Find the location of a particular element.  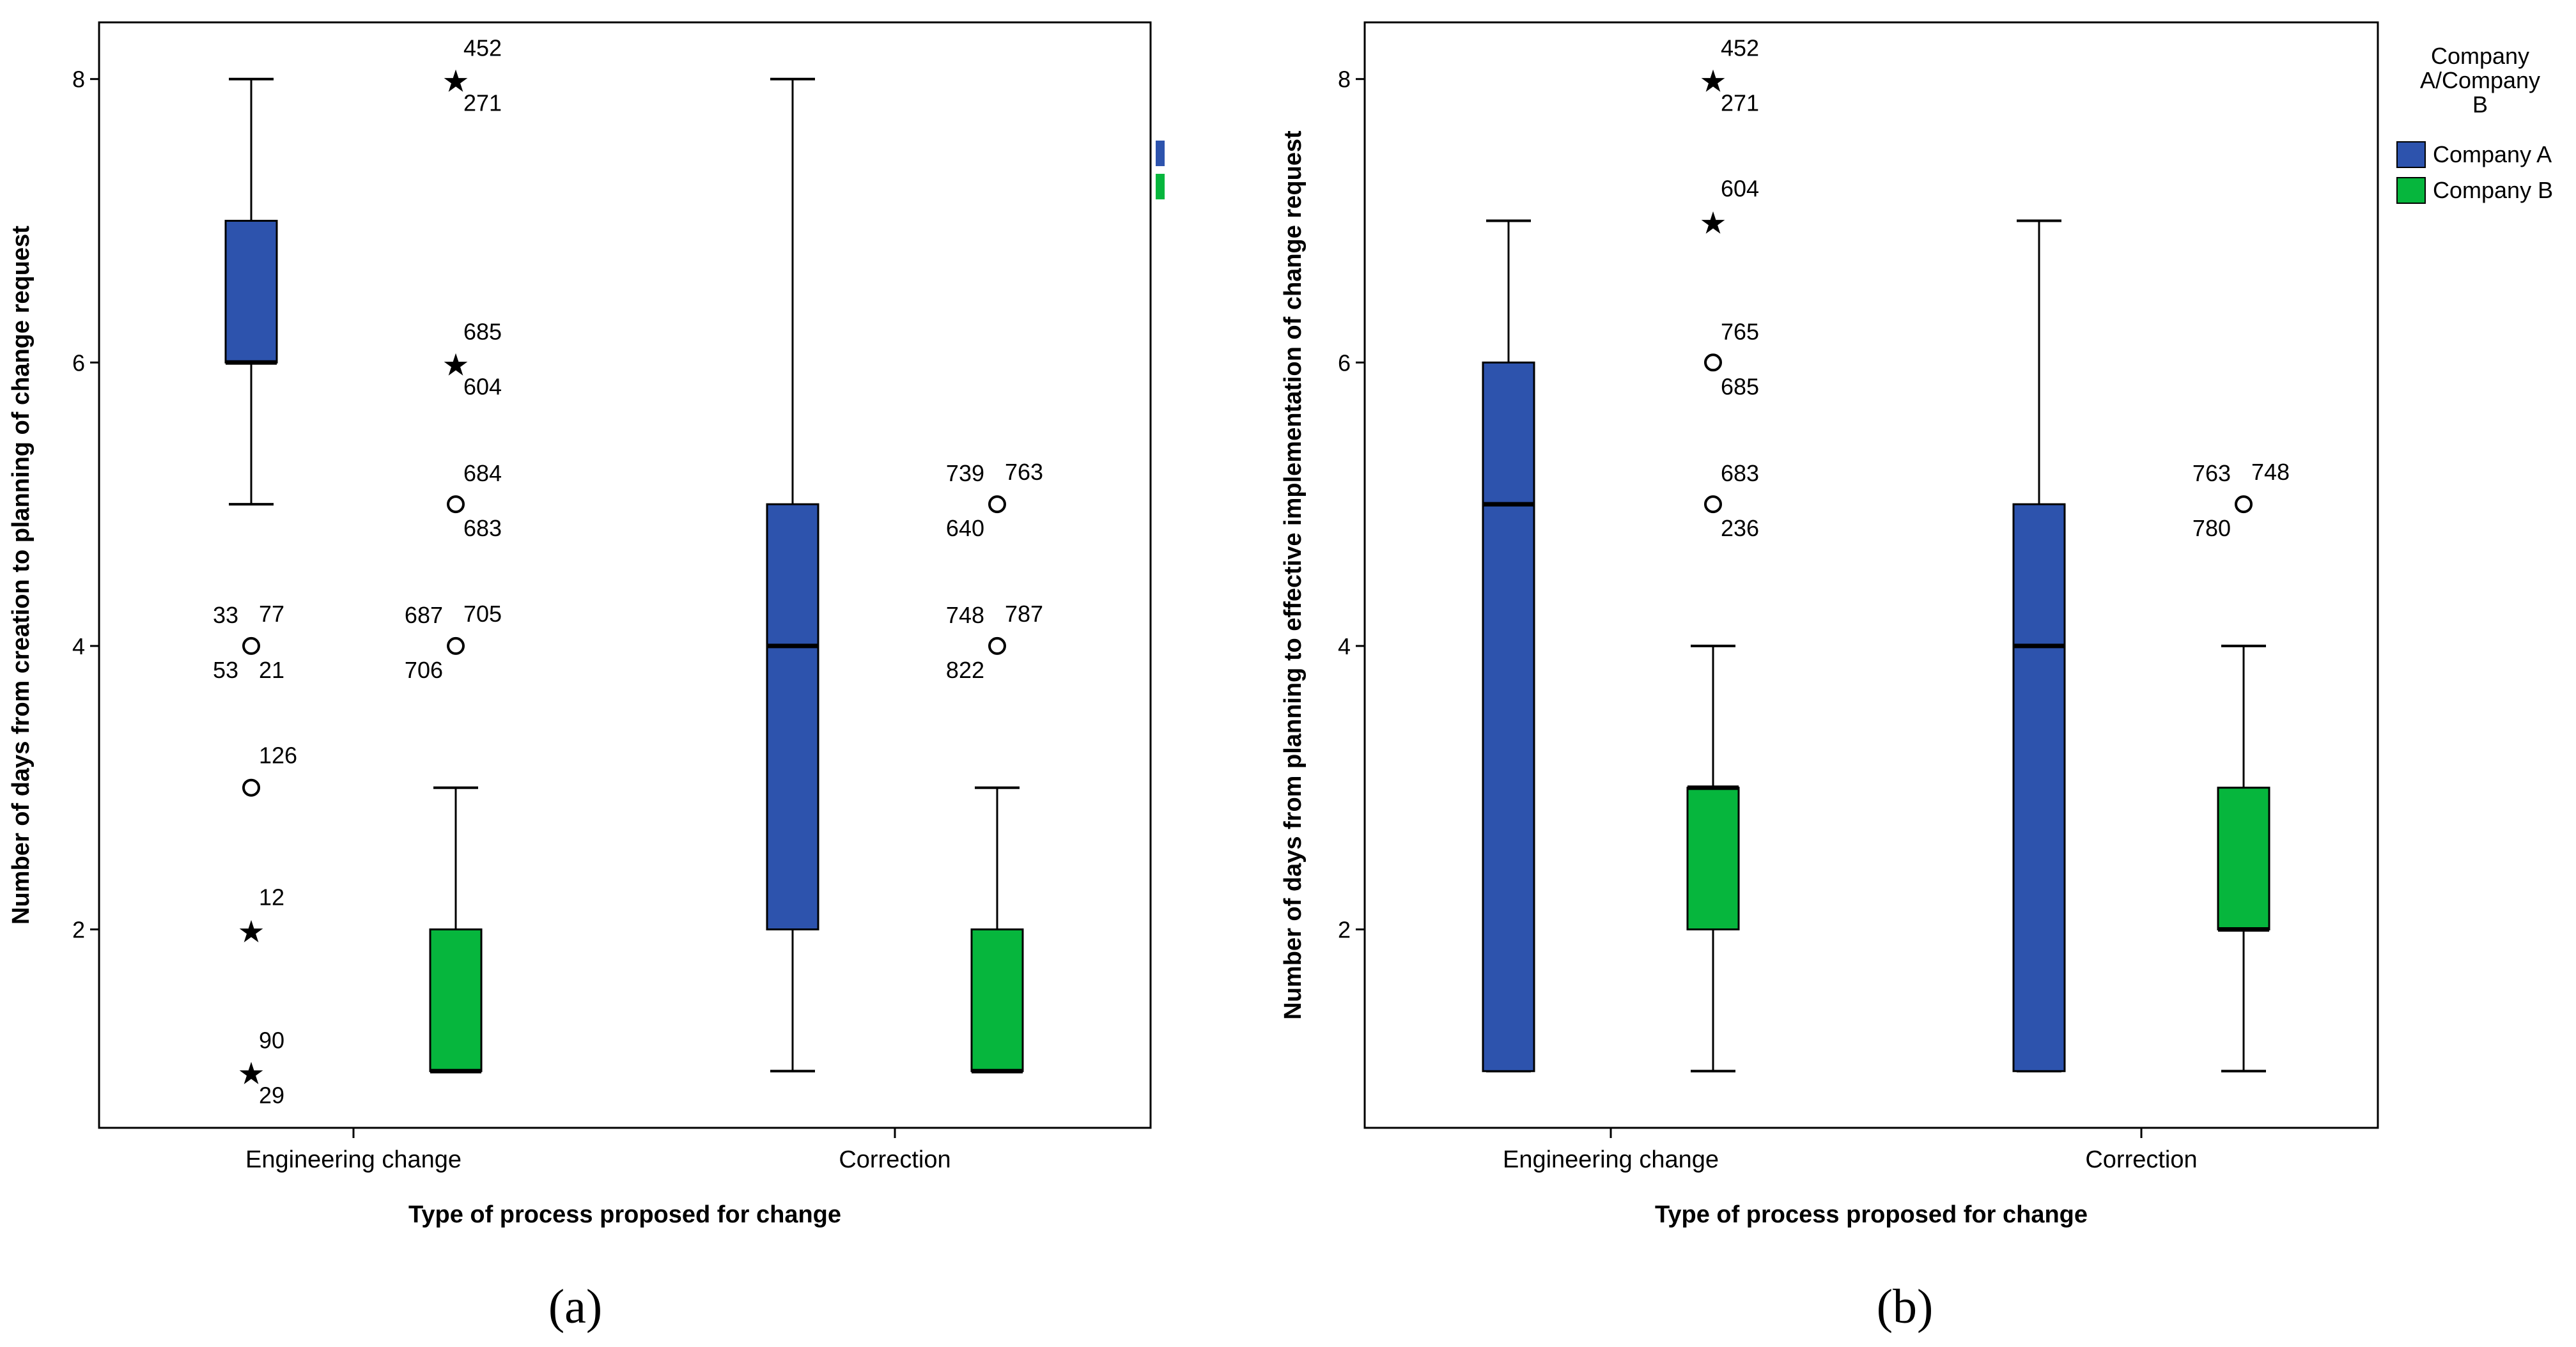

outlier-case-label: 684 is located at coordinates (482, 473).